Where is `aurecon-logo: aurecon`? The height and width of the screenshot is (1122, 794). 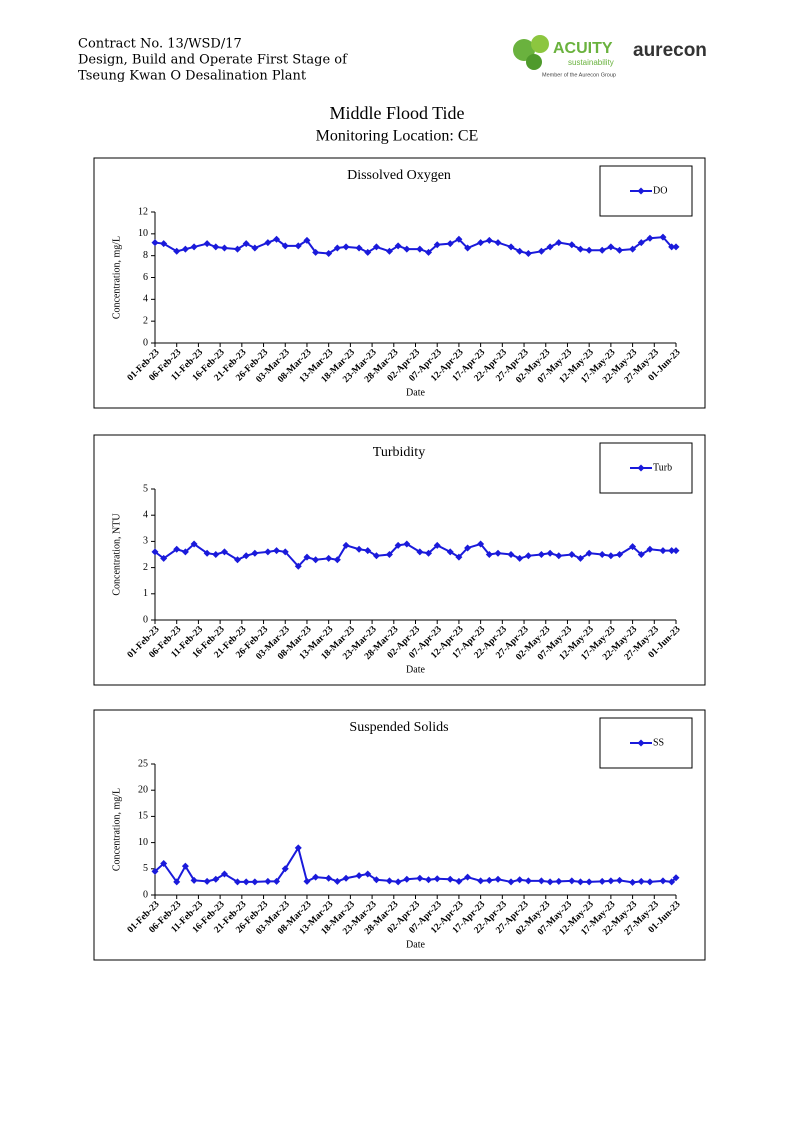 aurecon-logo: aurecon is located at coordinates (670, 50).